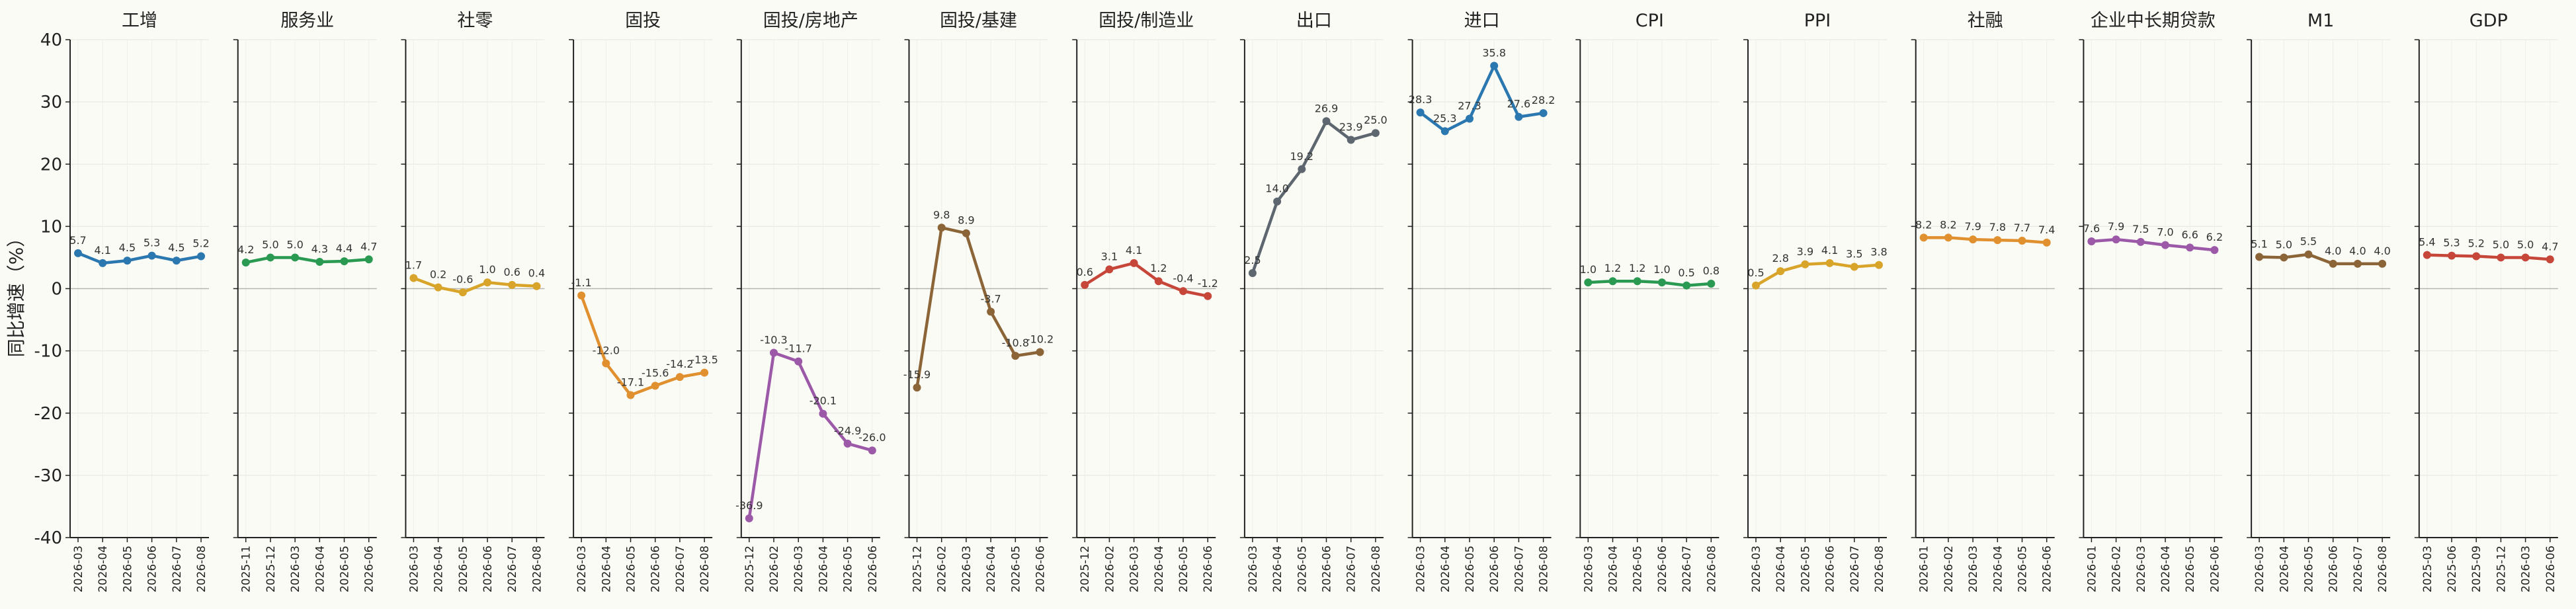 This screenshot has height=609, width=2576. What do you see at coordinates (679, 364) in the screenshot?
I see `data-label: -14.2` at bounding box center [679, 364].